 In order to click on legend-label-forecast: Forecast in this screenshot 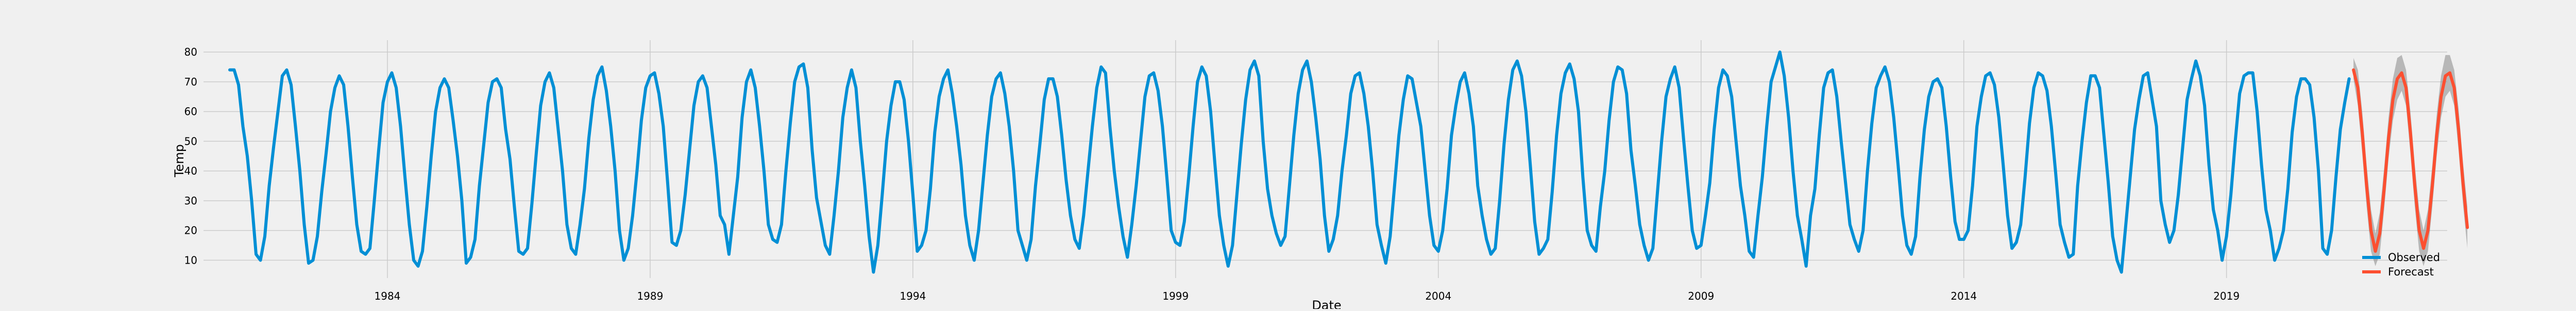, I will do `click(2411, 272)`.